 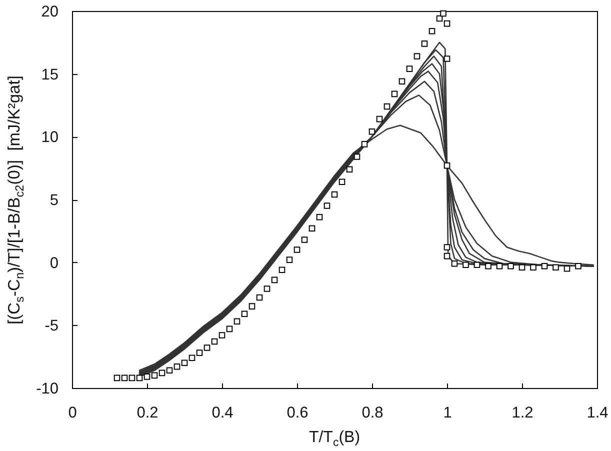 I want to click on y-tick-label: 5, so click(x=54, y=200).